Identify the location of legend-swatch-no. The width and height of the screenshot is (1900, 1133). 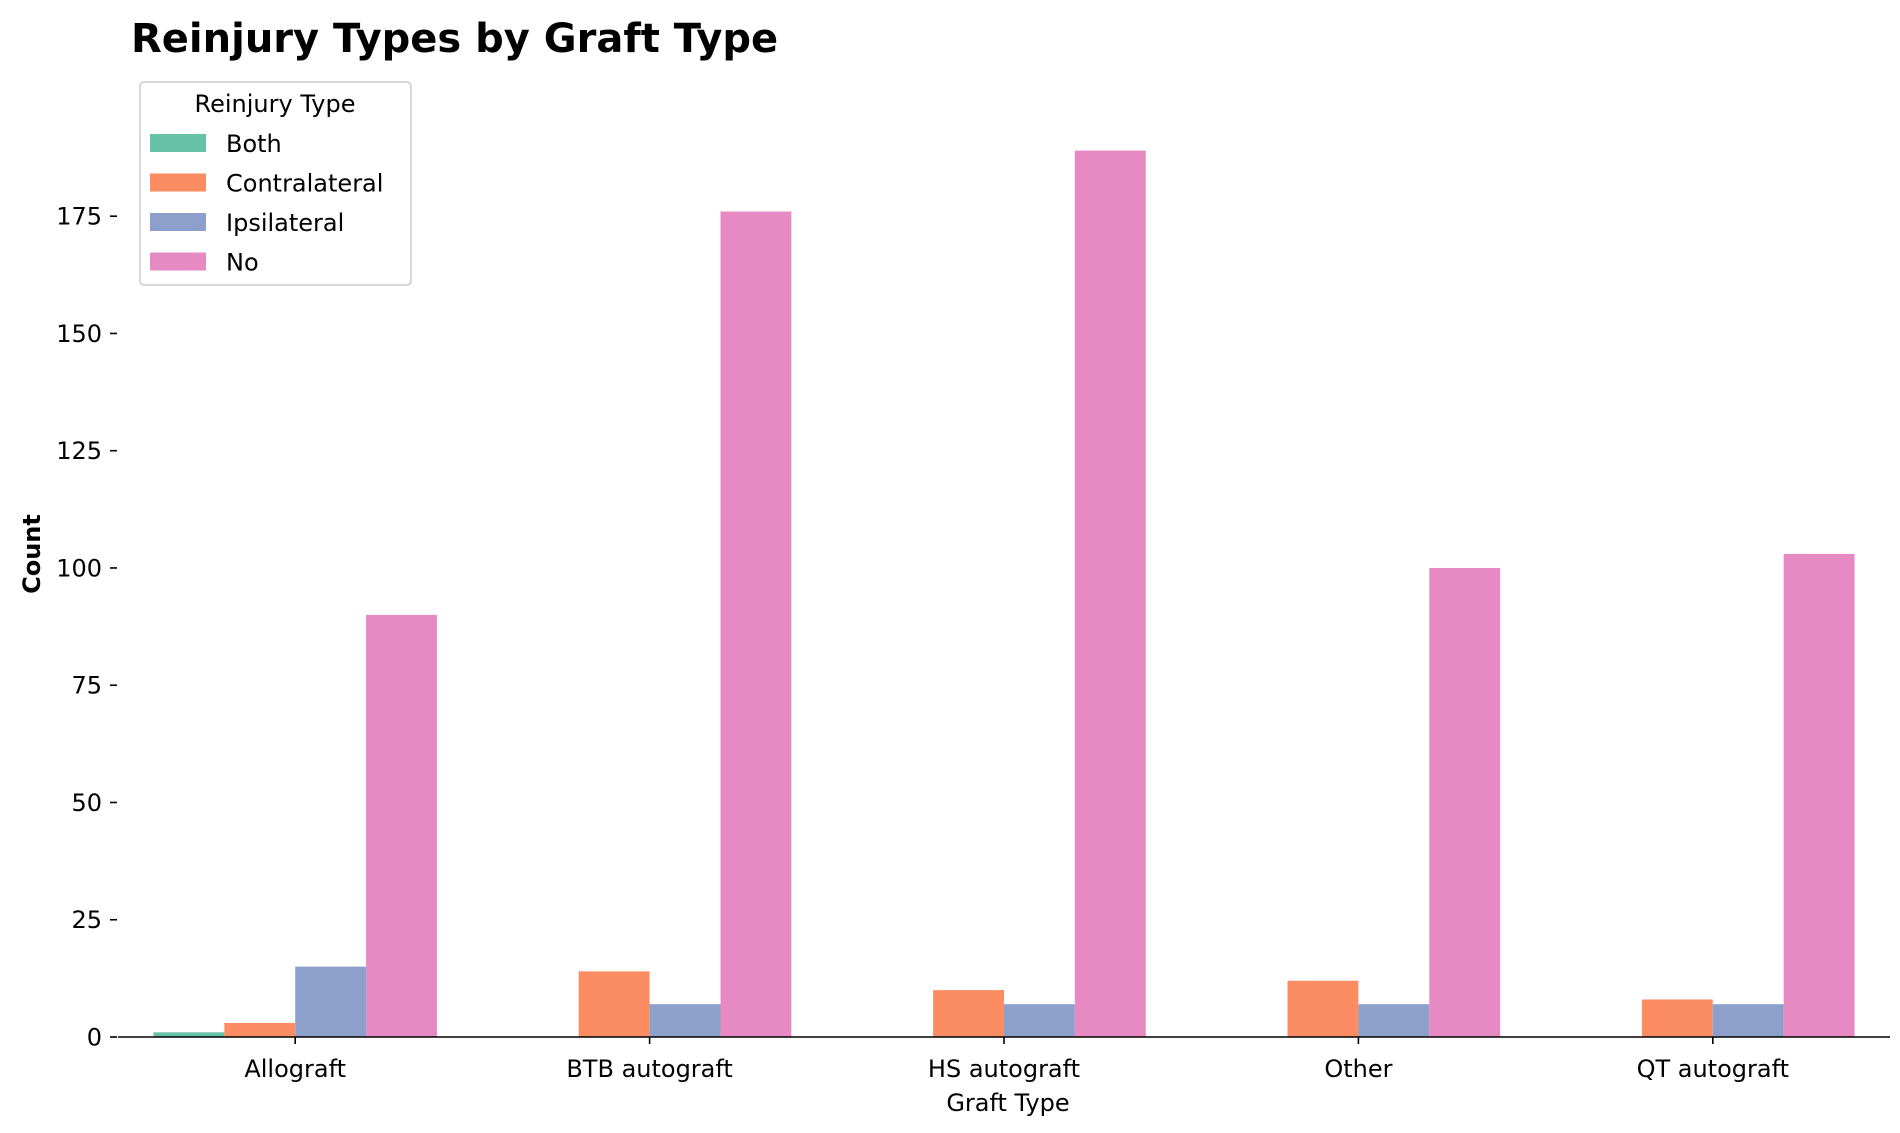
(178, 261).